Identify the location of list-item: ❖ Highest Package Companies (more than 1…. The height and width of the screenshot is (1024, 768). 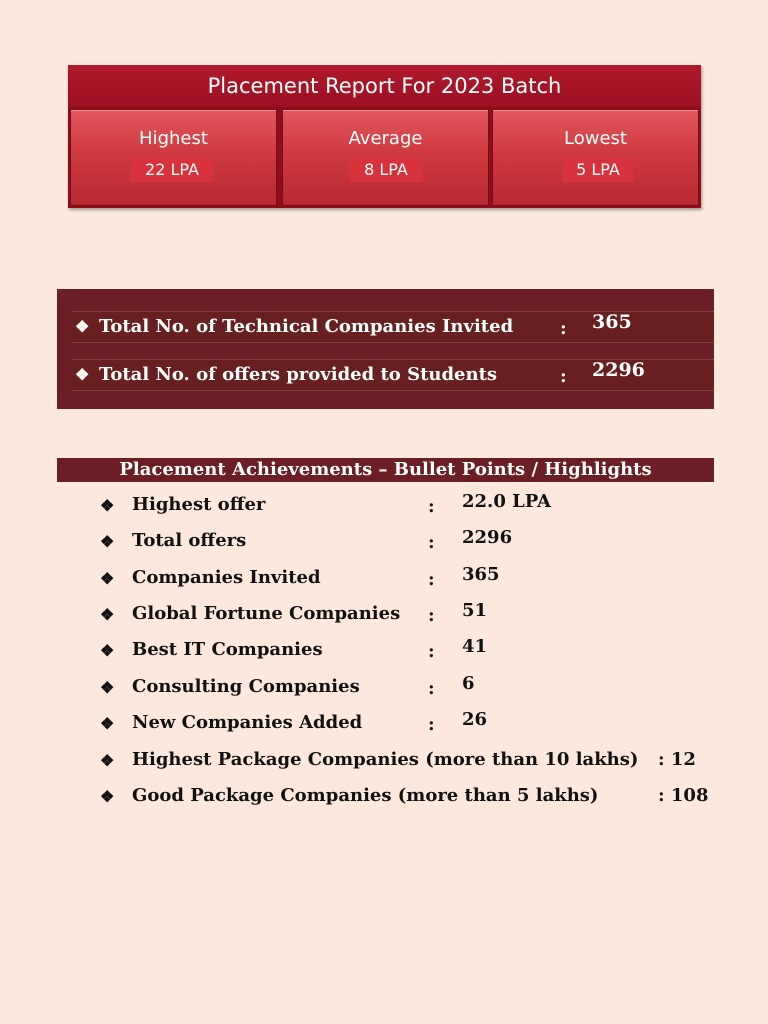
(410, 762).